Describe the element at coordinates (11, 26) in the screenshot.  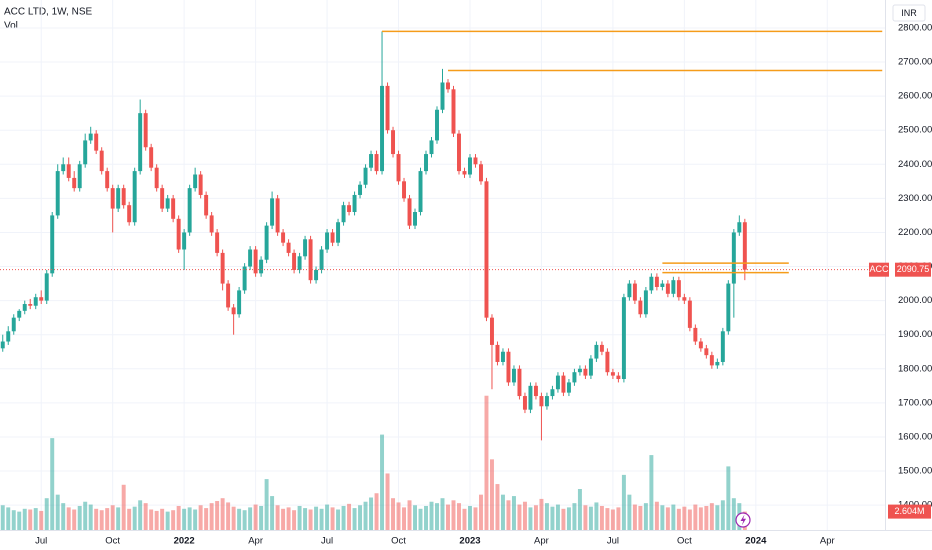
I see `volume-legend: Vol` at that location.